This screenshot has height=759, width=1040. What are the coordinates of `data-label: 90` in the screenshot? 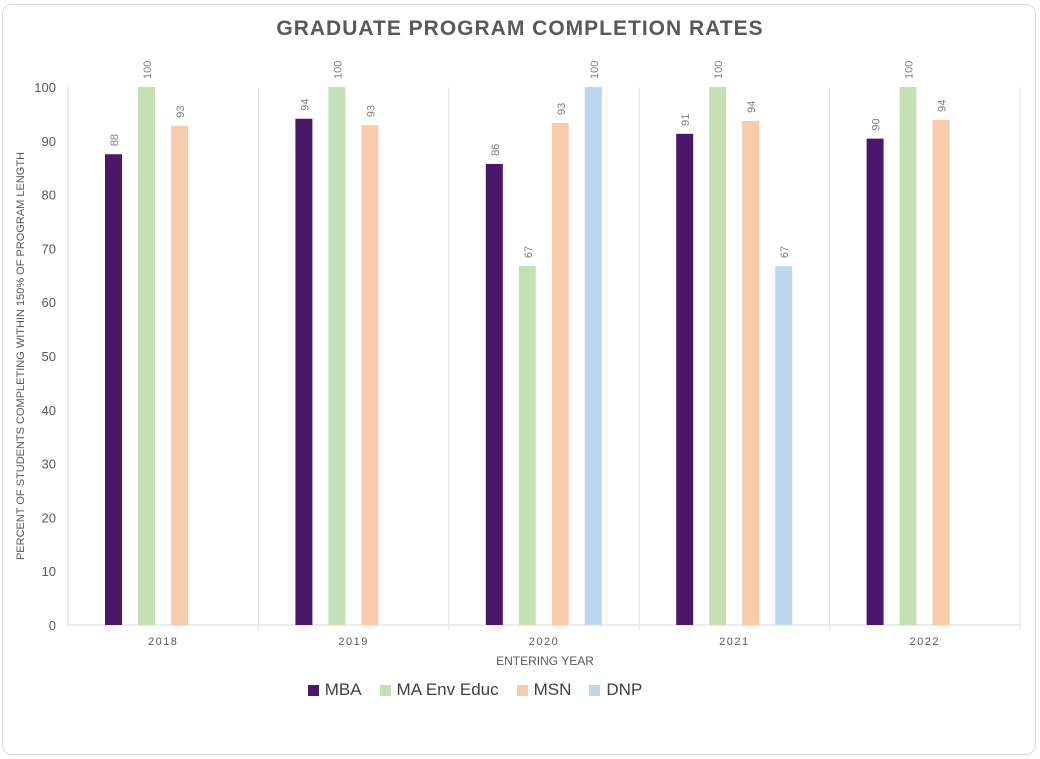 It's located at (877, 124).